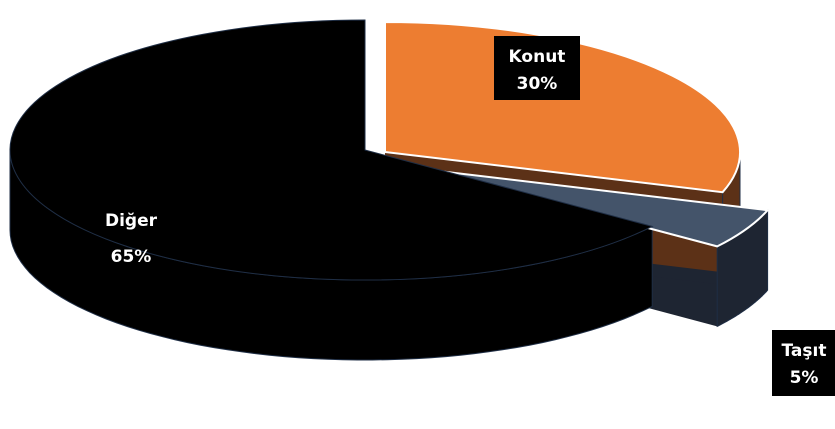  Describe the element at coordinates (804, 351) in the screenshot. I see `label-tasit-name: Taşıt` at that location.